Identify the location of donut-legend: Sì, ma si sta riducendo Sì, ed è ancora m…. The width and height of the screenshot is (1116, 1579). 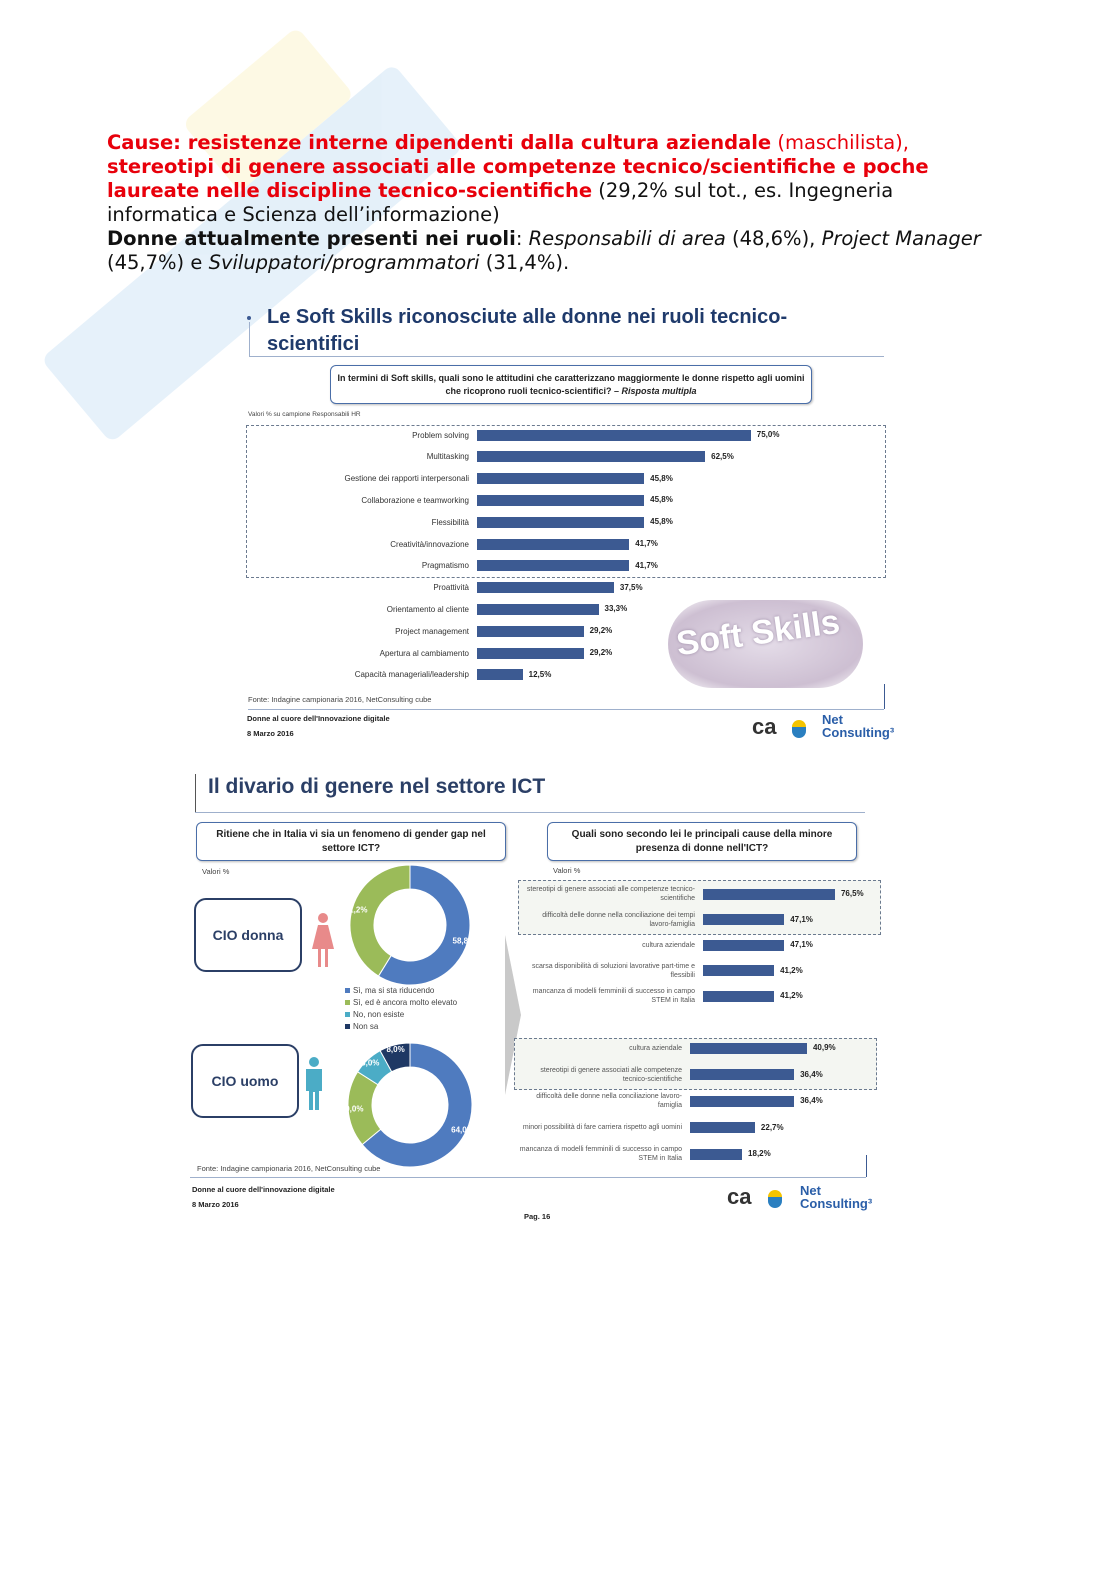
(401, 1009).